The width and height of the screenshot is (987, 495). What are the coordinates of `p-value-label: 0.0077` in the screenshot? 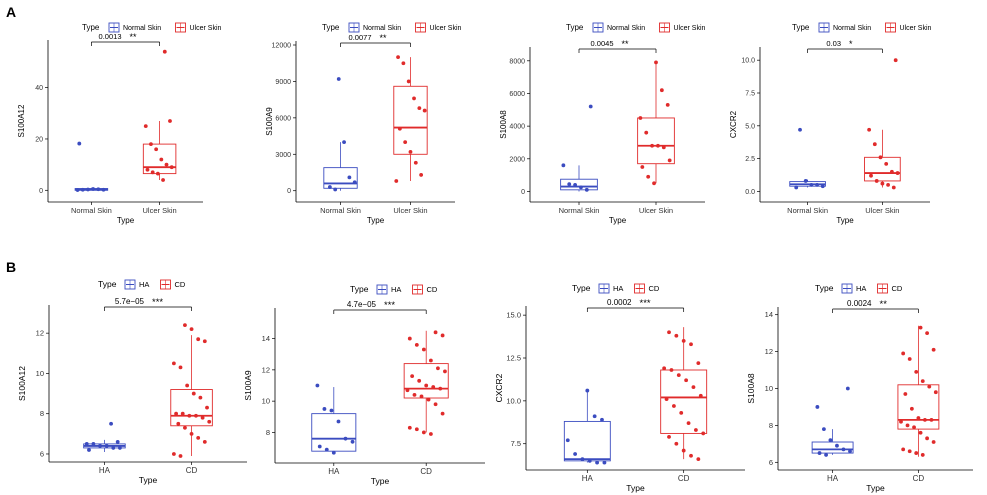 It's located at (360, 37).